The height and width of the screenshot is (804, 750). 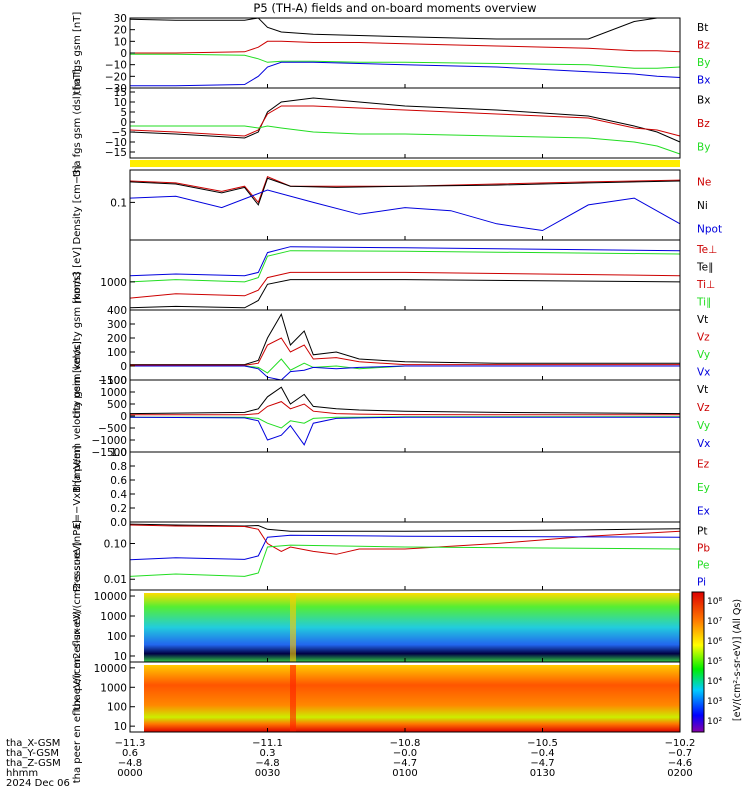 What do you see at coordinates (542, 753) in the screenshot?
I see `x-row-value: −0.4` at bounding box center [542, 753].